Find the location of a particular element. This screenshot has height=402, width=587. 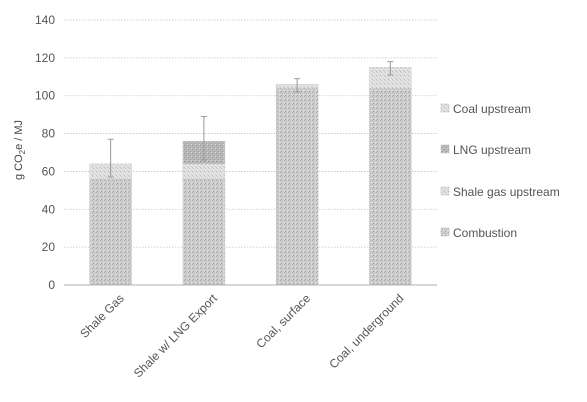

x-tick-label: Coal, surface is located at coordinates (283, 321).